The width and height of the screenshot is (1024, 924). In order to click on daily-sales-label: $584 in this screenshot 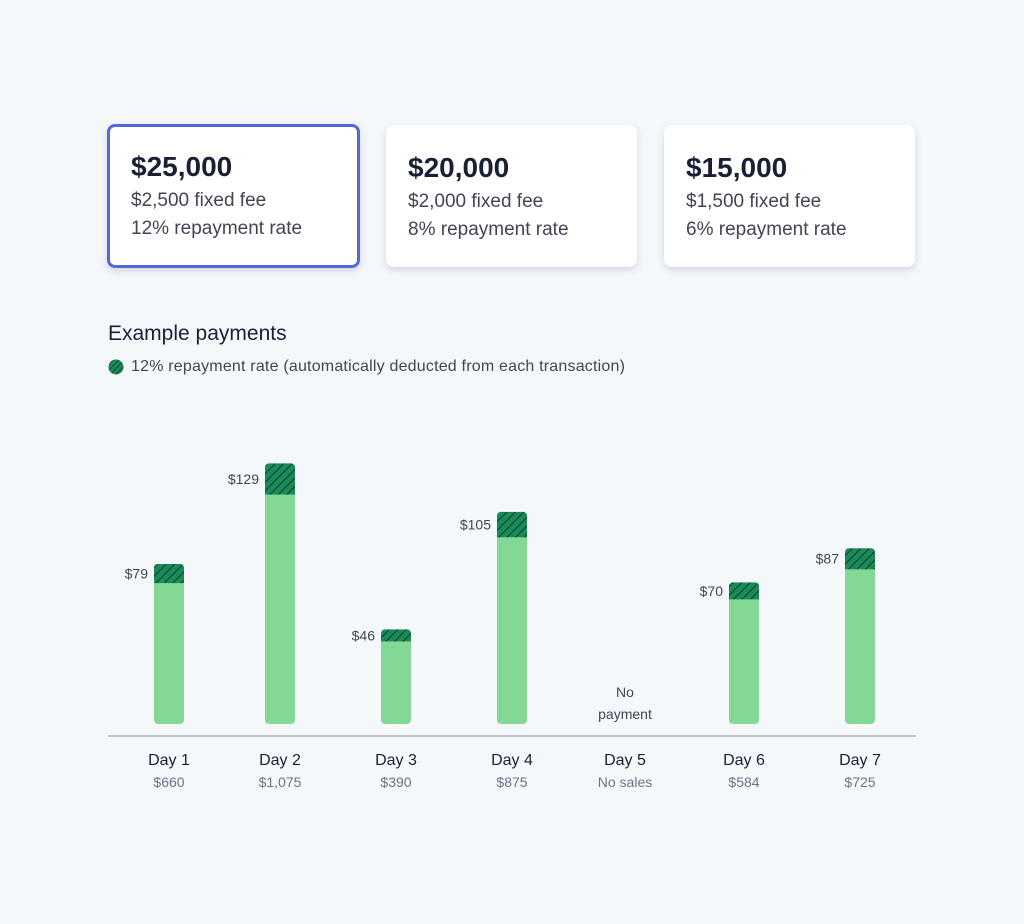, I will do `click(743, 782)`.